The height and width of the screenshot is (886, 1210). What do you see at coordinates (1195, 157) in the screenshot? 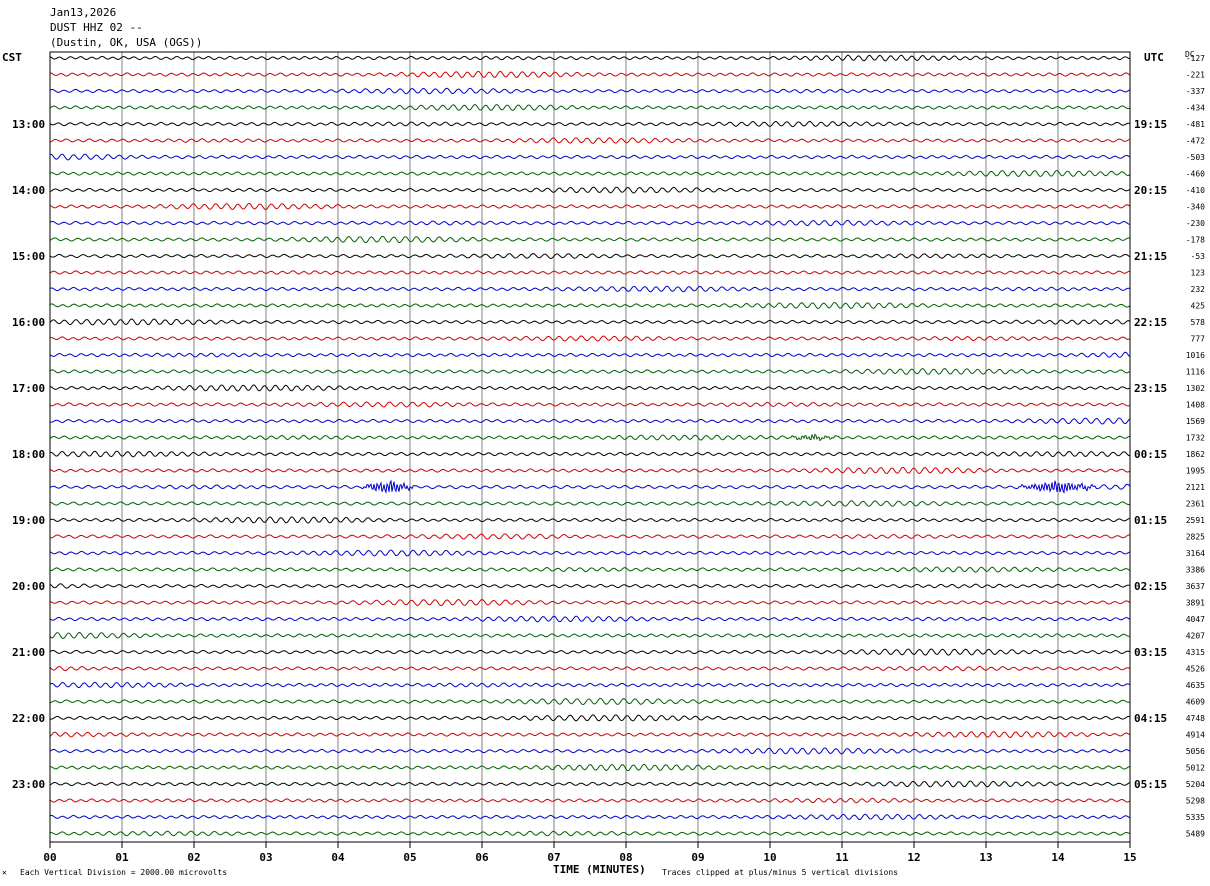
I see `dc-offset-row-6: -503` at bounding box center [1195, 157].